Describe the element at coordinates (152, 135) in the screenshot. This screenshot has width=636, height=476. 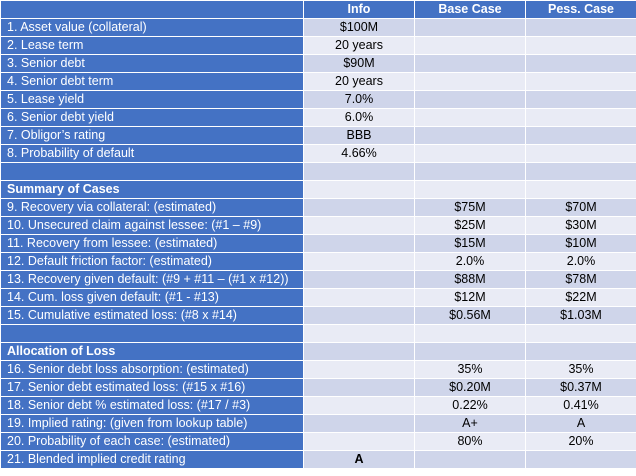
I see `row-label: 7. Obligor’s rating` at that location.